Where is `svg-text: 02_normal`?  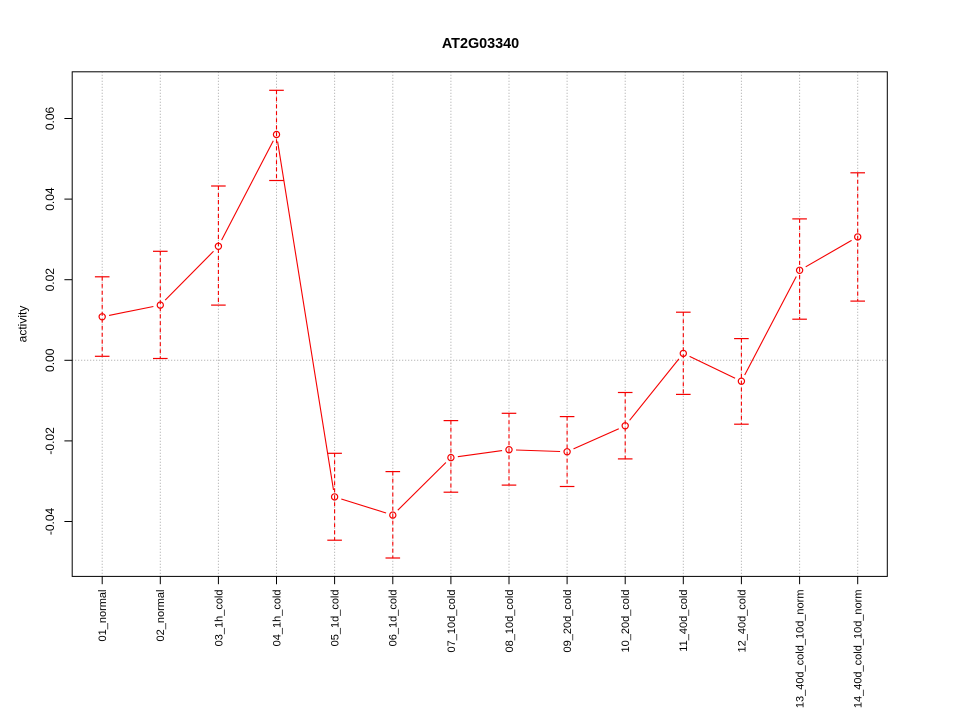
svg-text: 02_normal is located at coordinates (161, 616).